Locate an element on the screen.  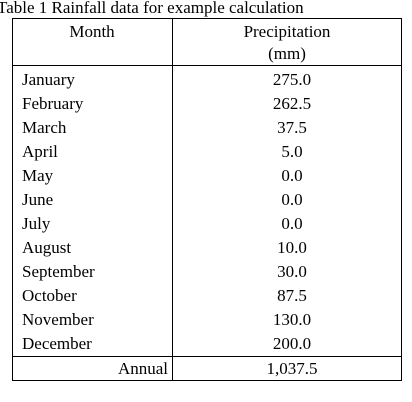
footer-value: 1,037.5 is located at coordinates (292, 368).